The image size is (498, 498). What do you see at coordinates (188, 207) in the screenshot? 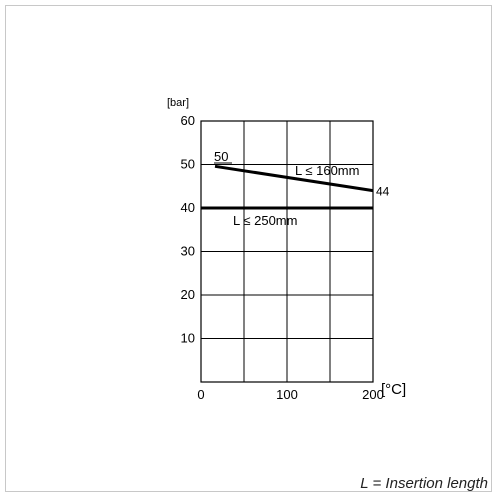
I see `y-tick-label: 40` at bounding box center [188, 207].